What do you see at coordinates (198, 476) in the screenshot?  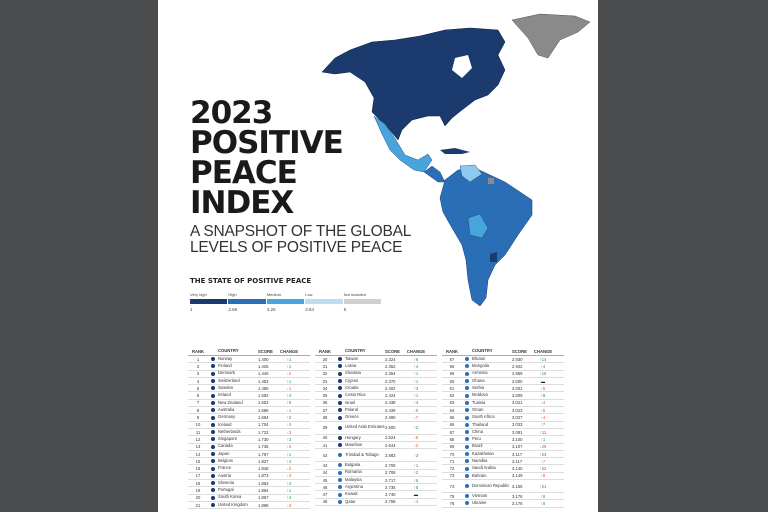 I see `rank: 17` at bounding box center [198, 476].